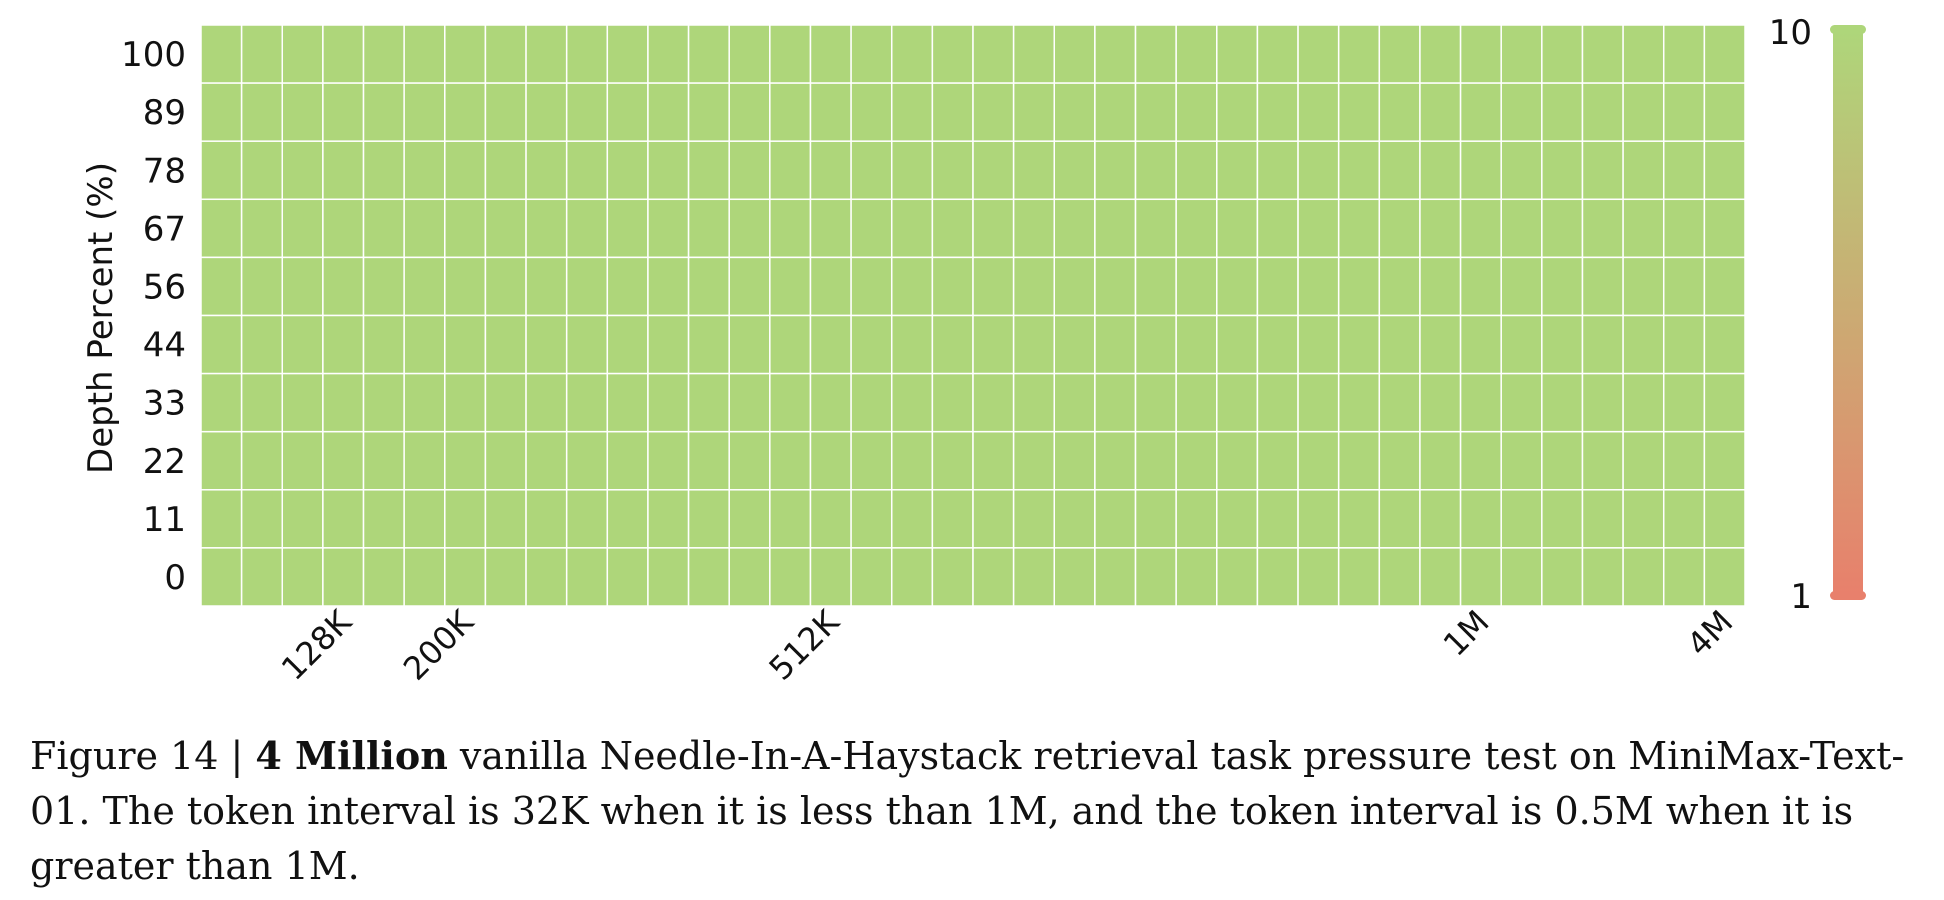  What do you see at coordinates (1848, 29) in the screenshot?
I see `colorbar-cap-max` at bounding box center [1848, 29].